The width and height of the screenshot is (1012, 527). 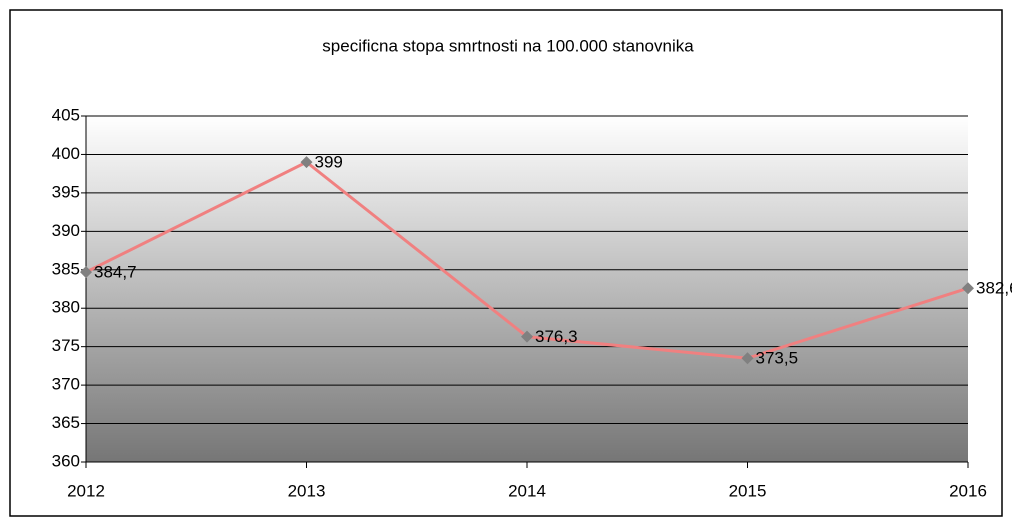 I want to click on y-tick-label: 360, so click(x=66, y=460).